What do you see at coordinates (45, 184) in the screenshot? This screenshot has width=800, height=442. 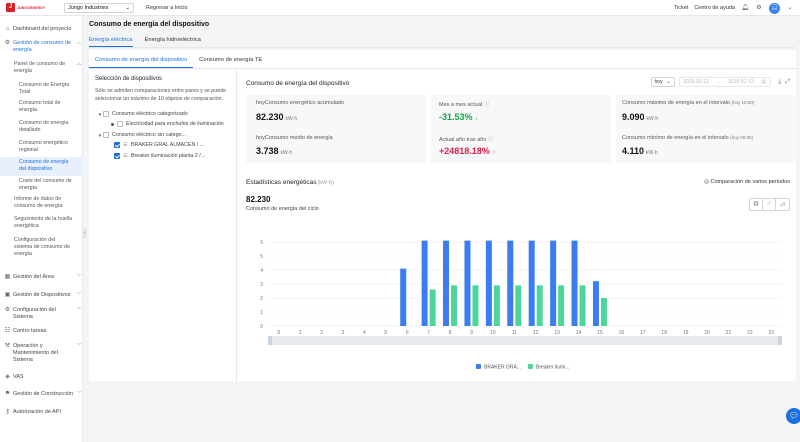 I see `sidebar-subitem-cost: Coste del consumo de energía` at bounding box center [45, 184].